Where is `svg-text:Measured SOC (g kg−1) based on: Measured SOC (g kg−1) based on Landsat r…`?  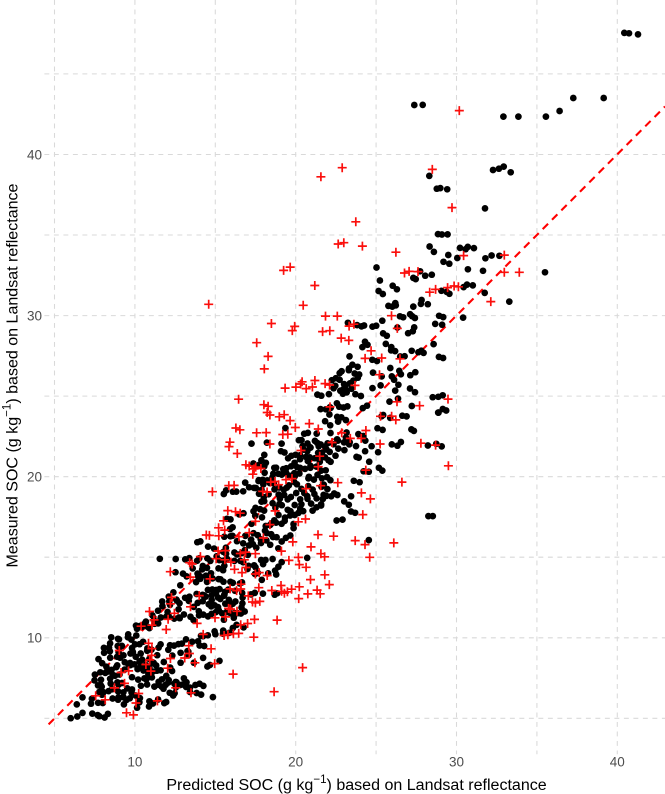 svg-text:Measured SOC (g kg−1) based on: Measured SOC (g kg−1) based on Landsat r… is located at coordinates (11, 375).